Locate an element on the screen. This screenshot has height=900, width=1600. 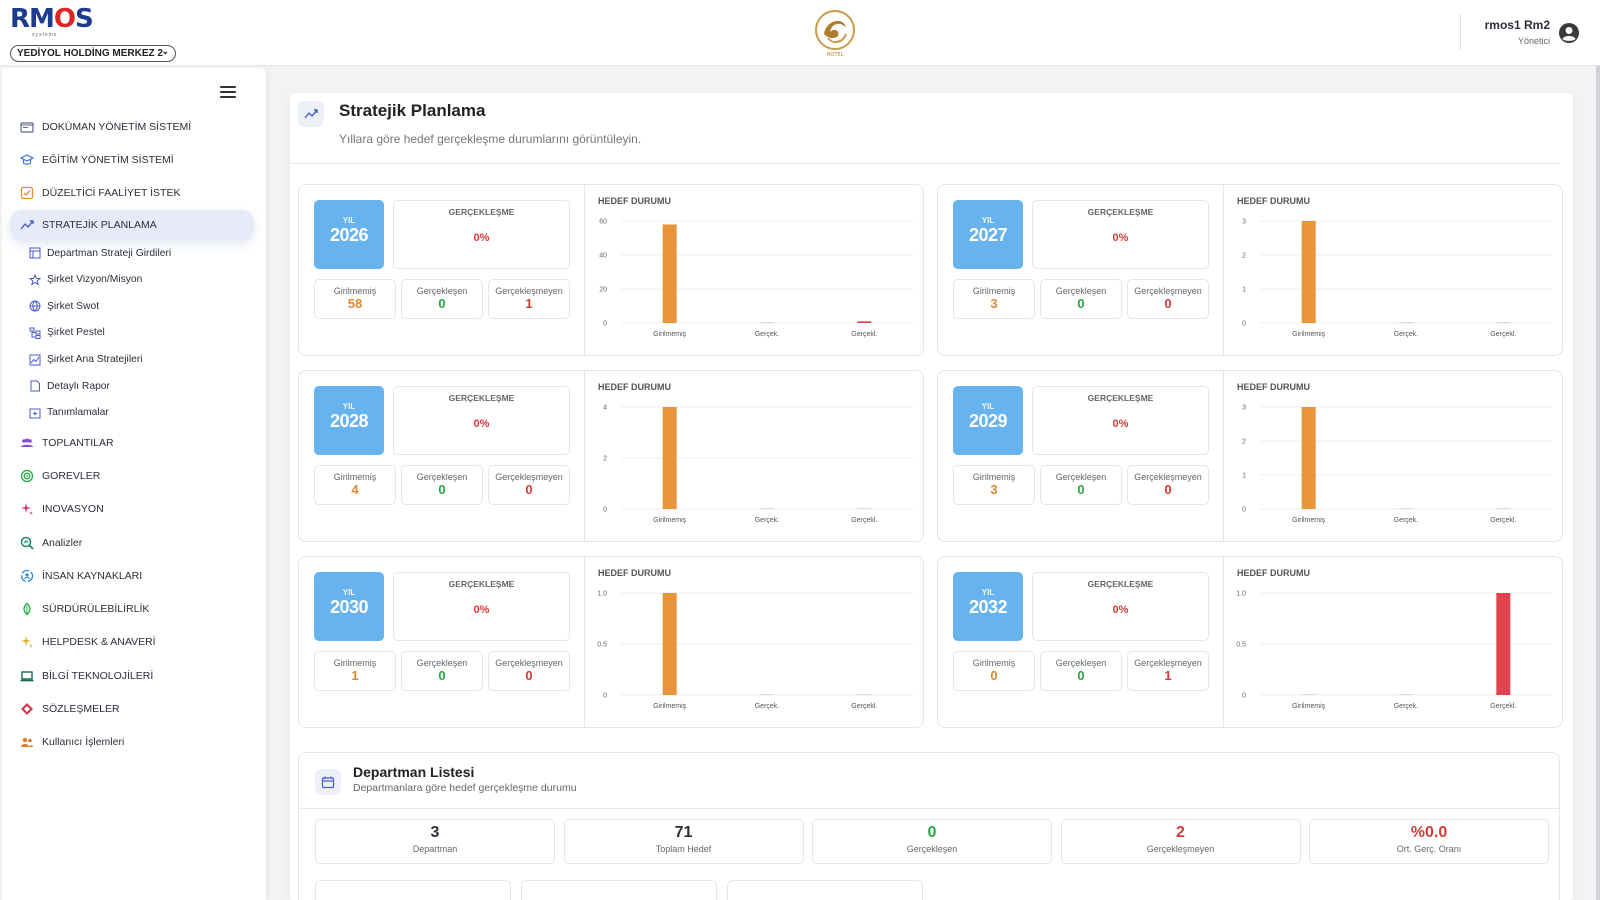
table-icon is located at coordinates (35, 253).